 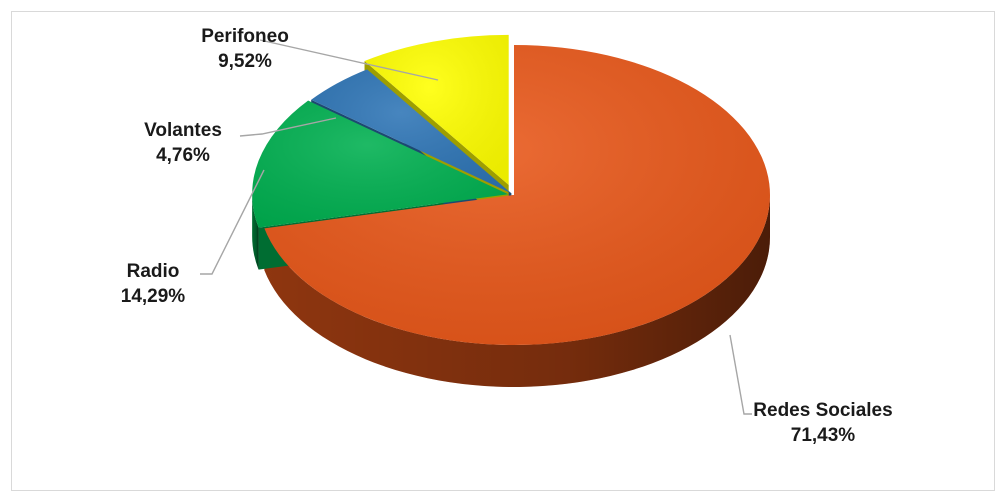 I want to click on slice-label-name: Perifoneo, so click(x=245, y=36).